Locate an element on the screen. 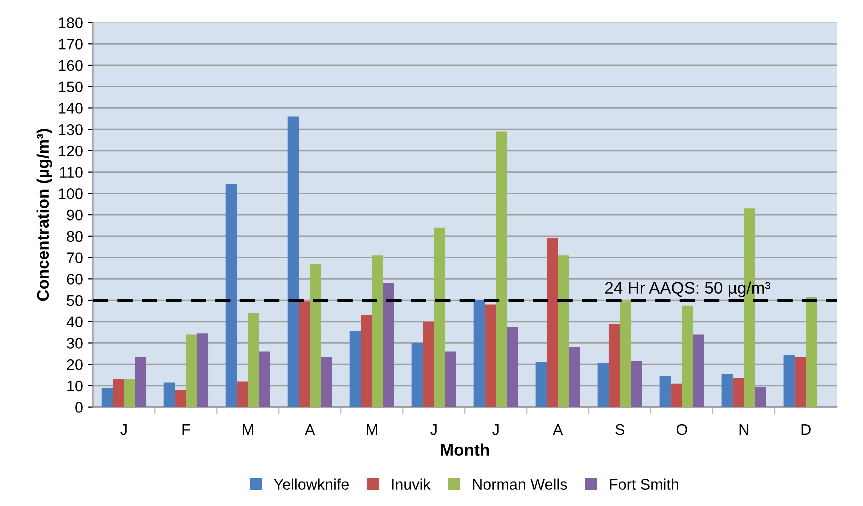  y-axis-title: Concentration (µg/m³) is located at coordinates (44, 215).